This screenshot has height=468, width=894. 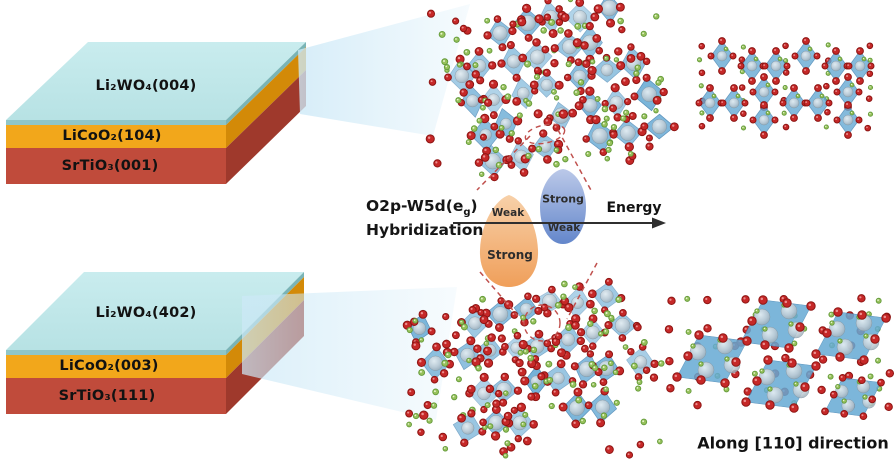 What do you see at coordinates (156, 113) in the screenshot?
I see `top-film-stack` at bounding box center [156, 113].